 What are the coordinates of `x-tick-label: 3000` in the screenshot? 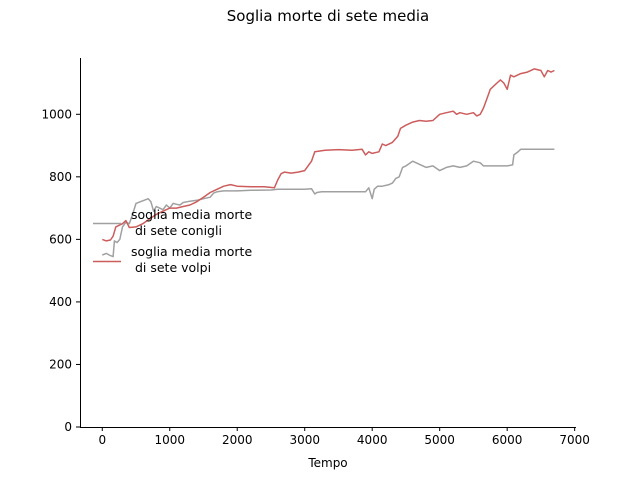 It's located at (304, 440).